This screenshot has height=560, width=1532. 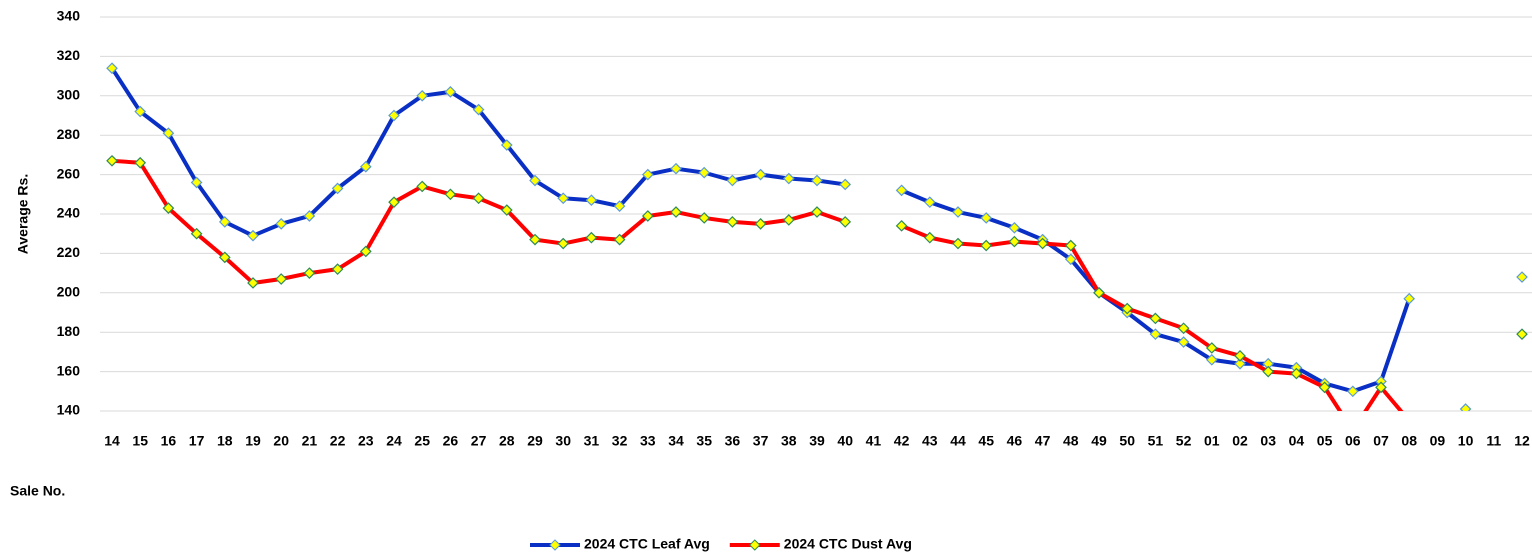 What do you see at coordinates (422, 441) in the screenshot?
I see `x-tick-label: 25` at bounding box center [422, 441].